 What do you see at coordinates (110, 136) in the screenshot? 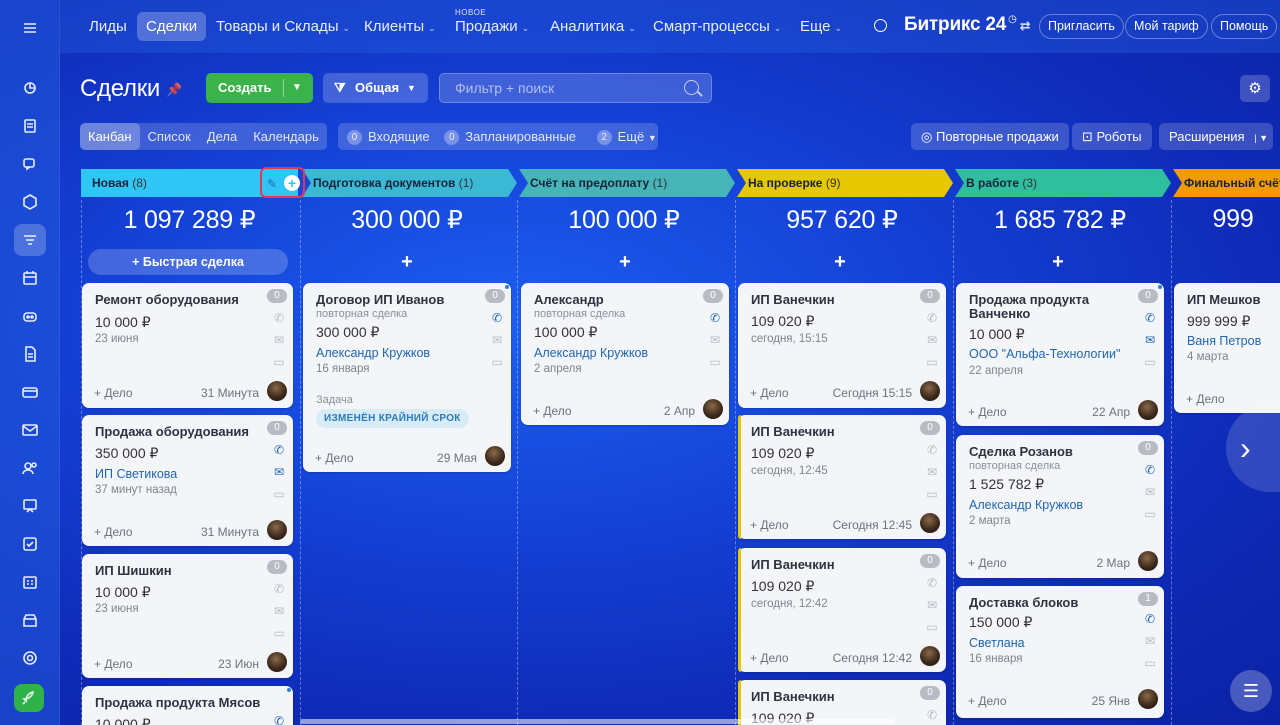
I see `tab-kanban: Канбан` at bounding box center [110, 136].